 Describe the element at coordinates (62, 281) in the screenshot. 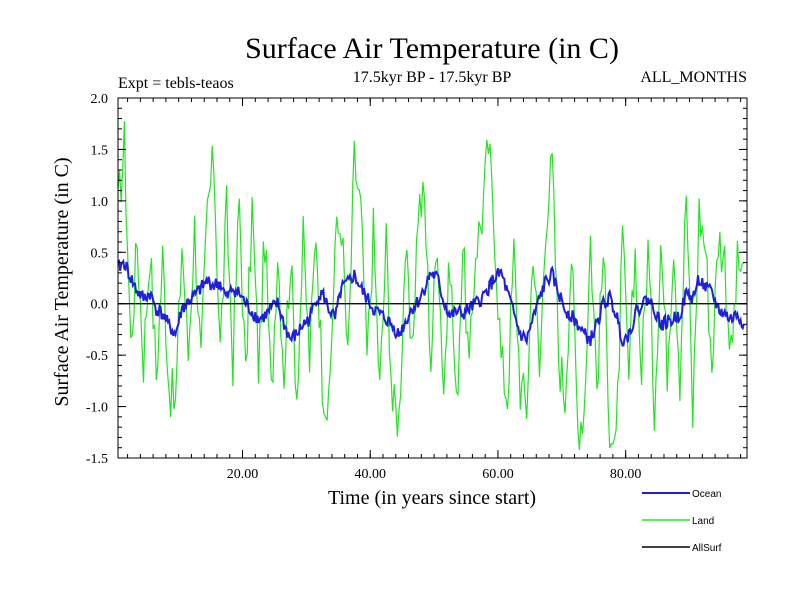

I see `y-axis-title: Surface Air Temperature (in C)` at that location.